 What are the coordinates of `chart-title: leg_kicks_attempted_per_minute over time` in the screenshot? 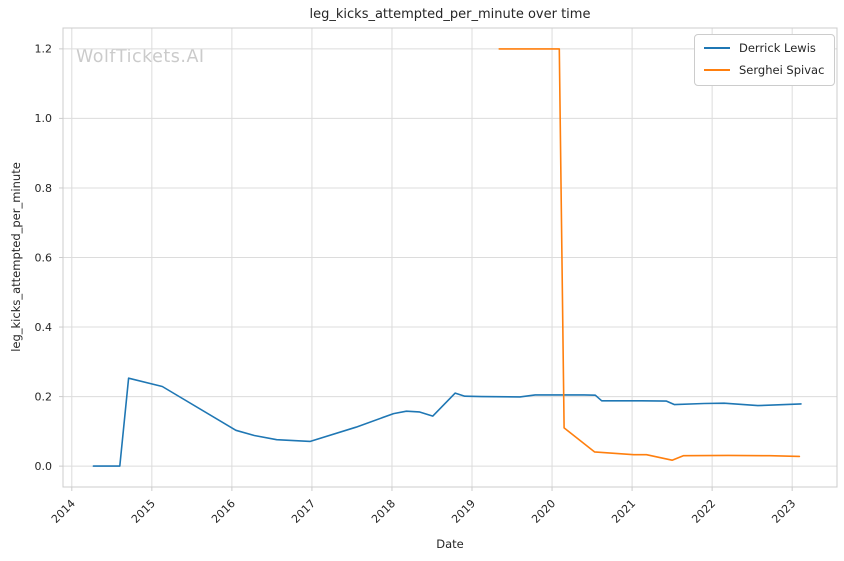 It's located at (450, 14).